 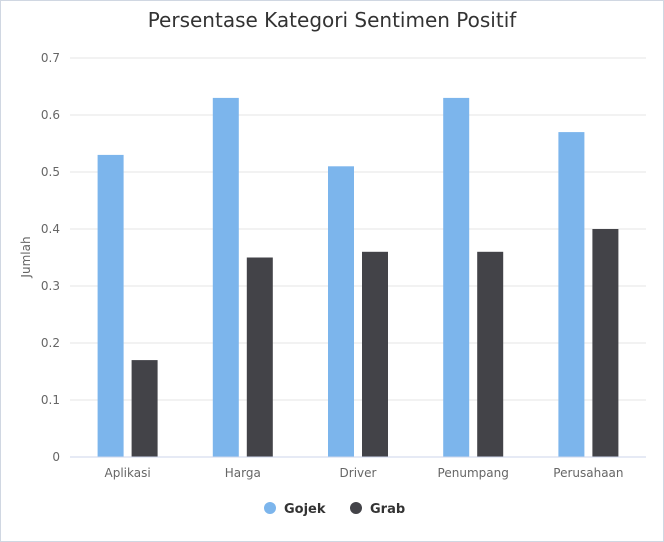 What do you see at coordinates (56, 457) in the screenshot?
I see `y-tick-label: 0` at bounding box center [56, 457].